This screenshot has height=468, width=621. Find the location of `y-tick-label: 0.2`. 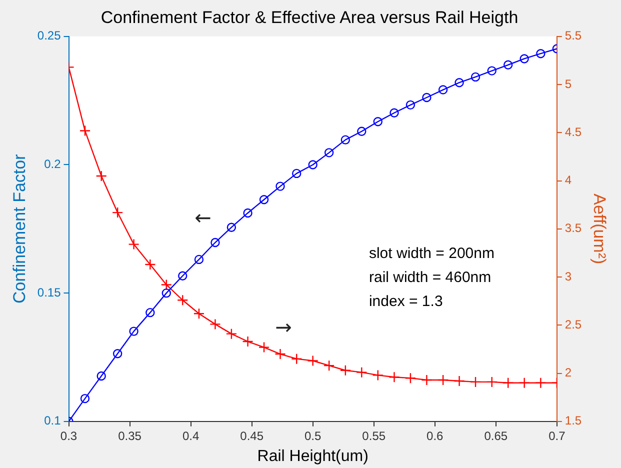

y-tick-label: 0.2 is located at coordinates (53, 164).